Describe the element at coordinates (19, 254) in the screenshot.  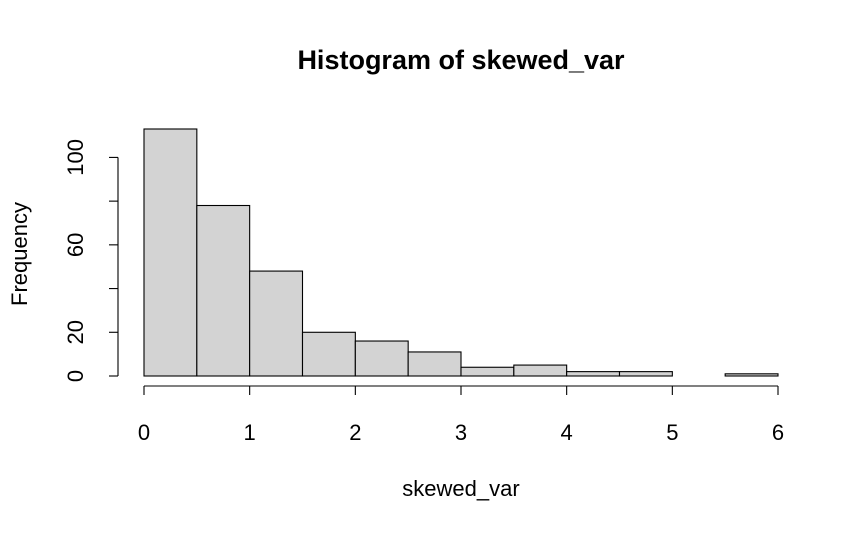
I see `y-axis-label: Frequency` at that location.